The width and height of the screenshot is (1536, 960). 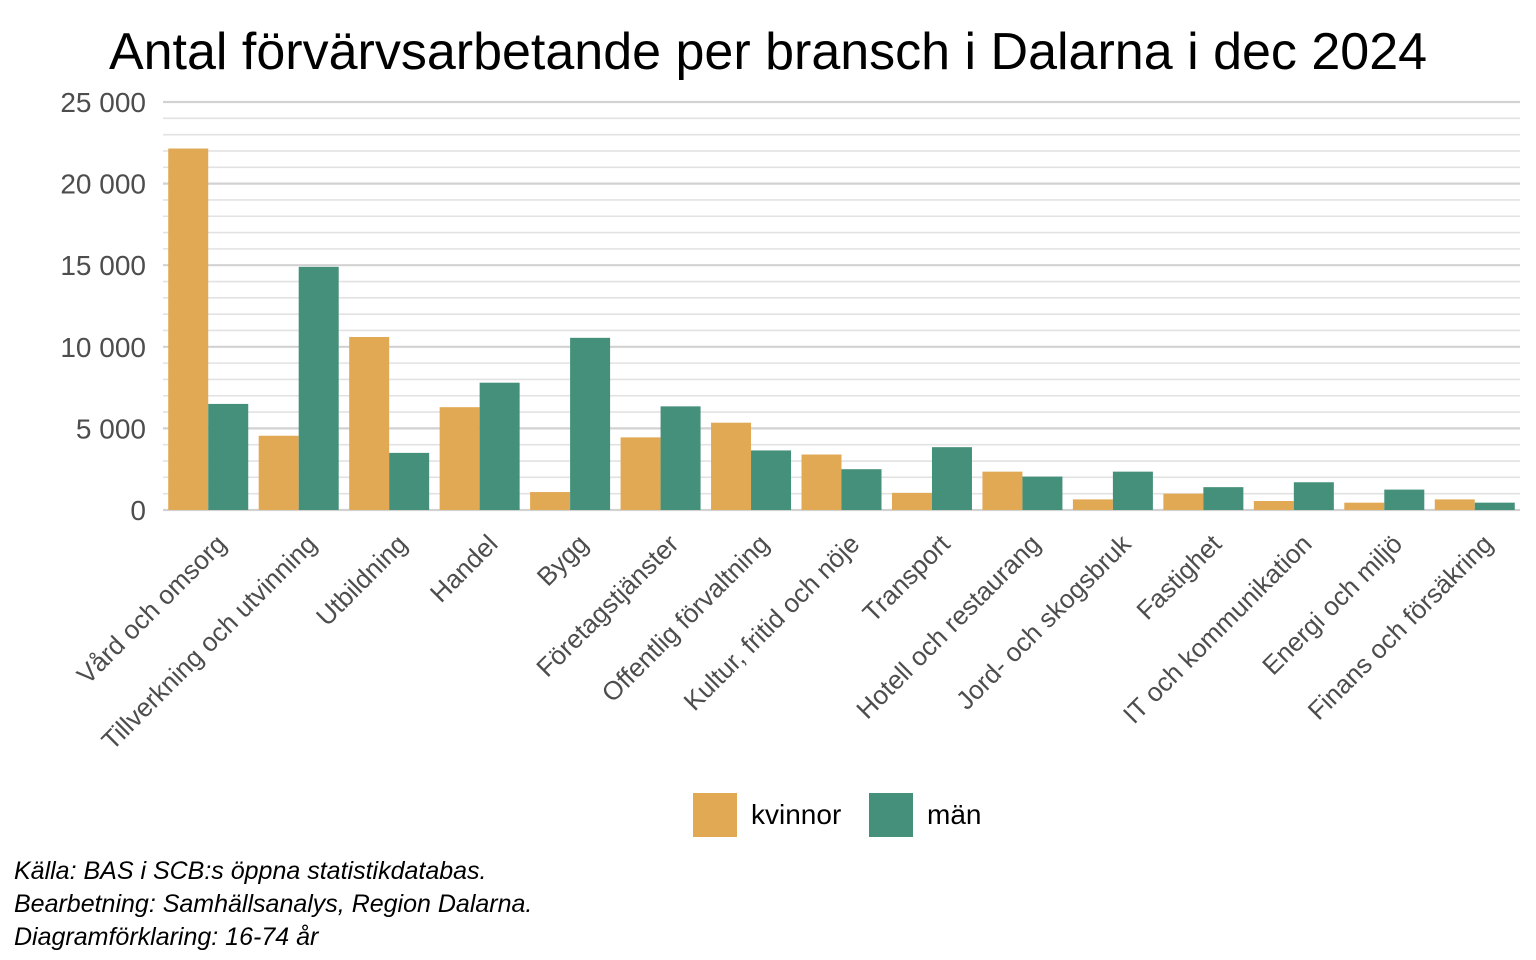 I want to click on x-tick-label: Finans och försäkring, so click(x=1400, y=627).